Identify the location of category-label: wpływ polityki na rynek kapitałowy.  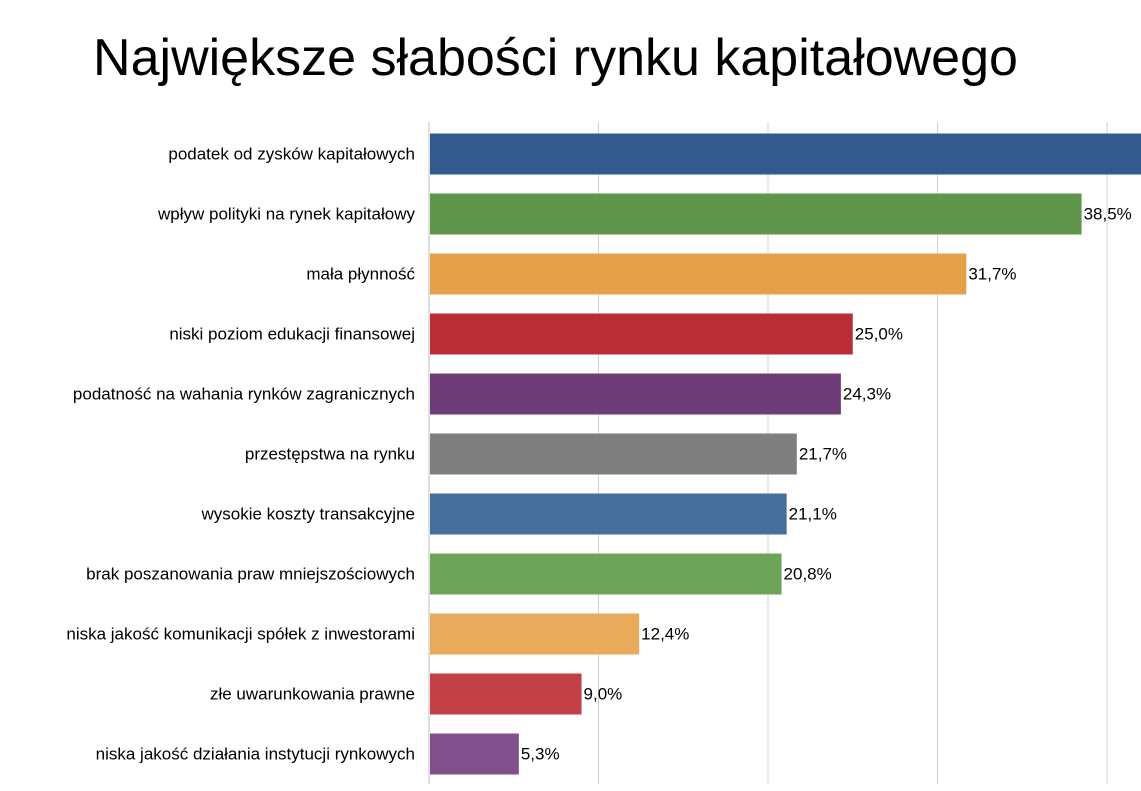
(286, 214).